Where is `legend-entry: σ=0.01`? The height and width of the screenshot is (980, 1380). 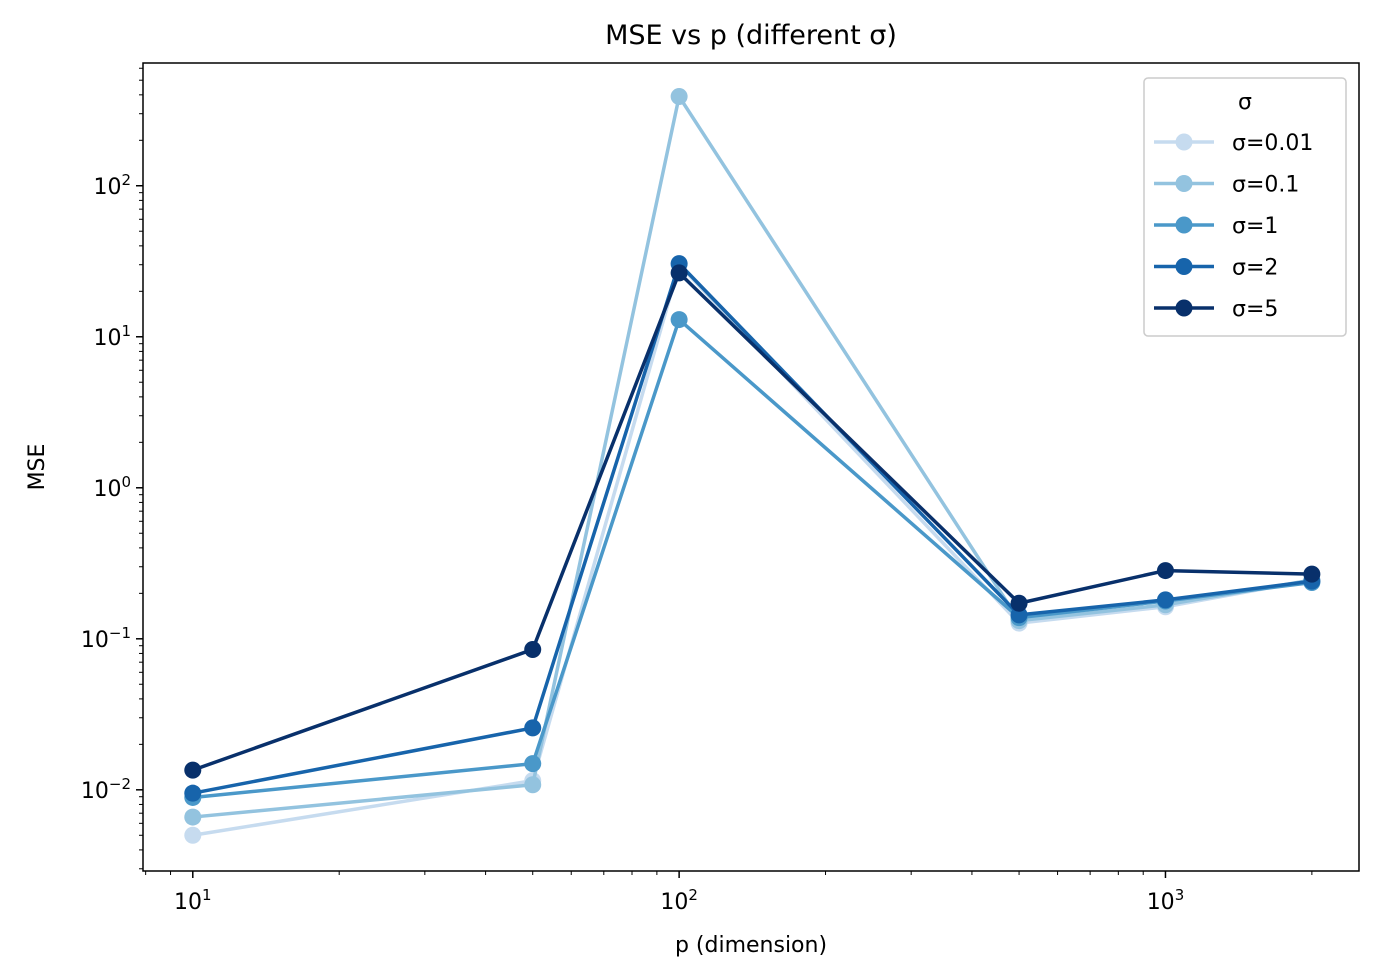 legend-entry: σ=0.01 is located at coordinates (1233, 143).